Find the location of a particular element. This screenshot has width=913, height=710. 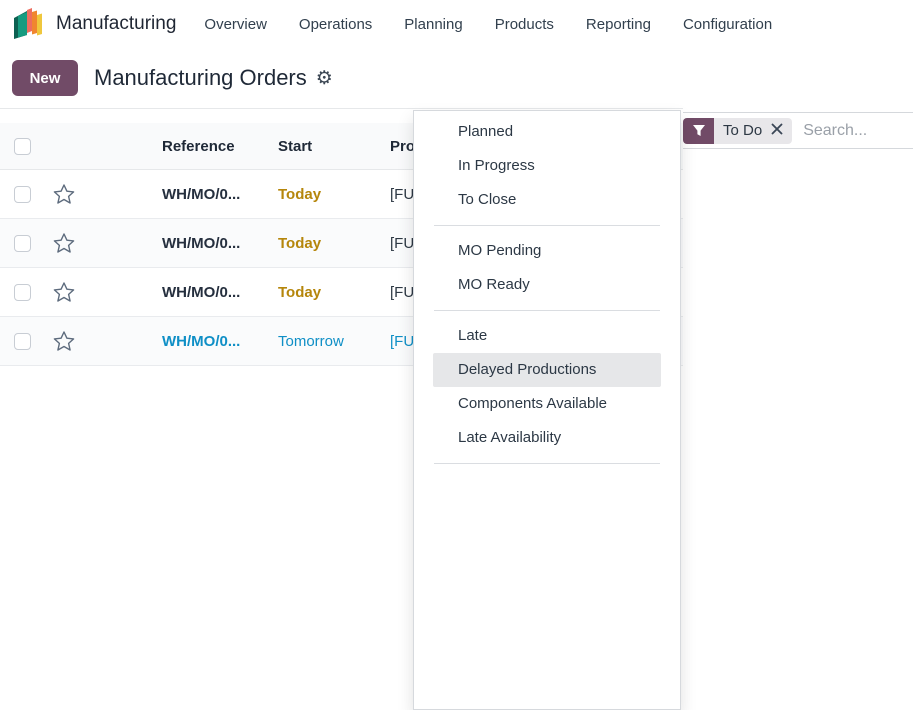

cell-start: Tomorrow is located at coordinates (311, 341).